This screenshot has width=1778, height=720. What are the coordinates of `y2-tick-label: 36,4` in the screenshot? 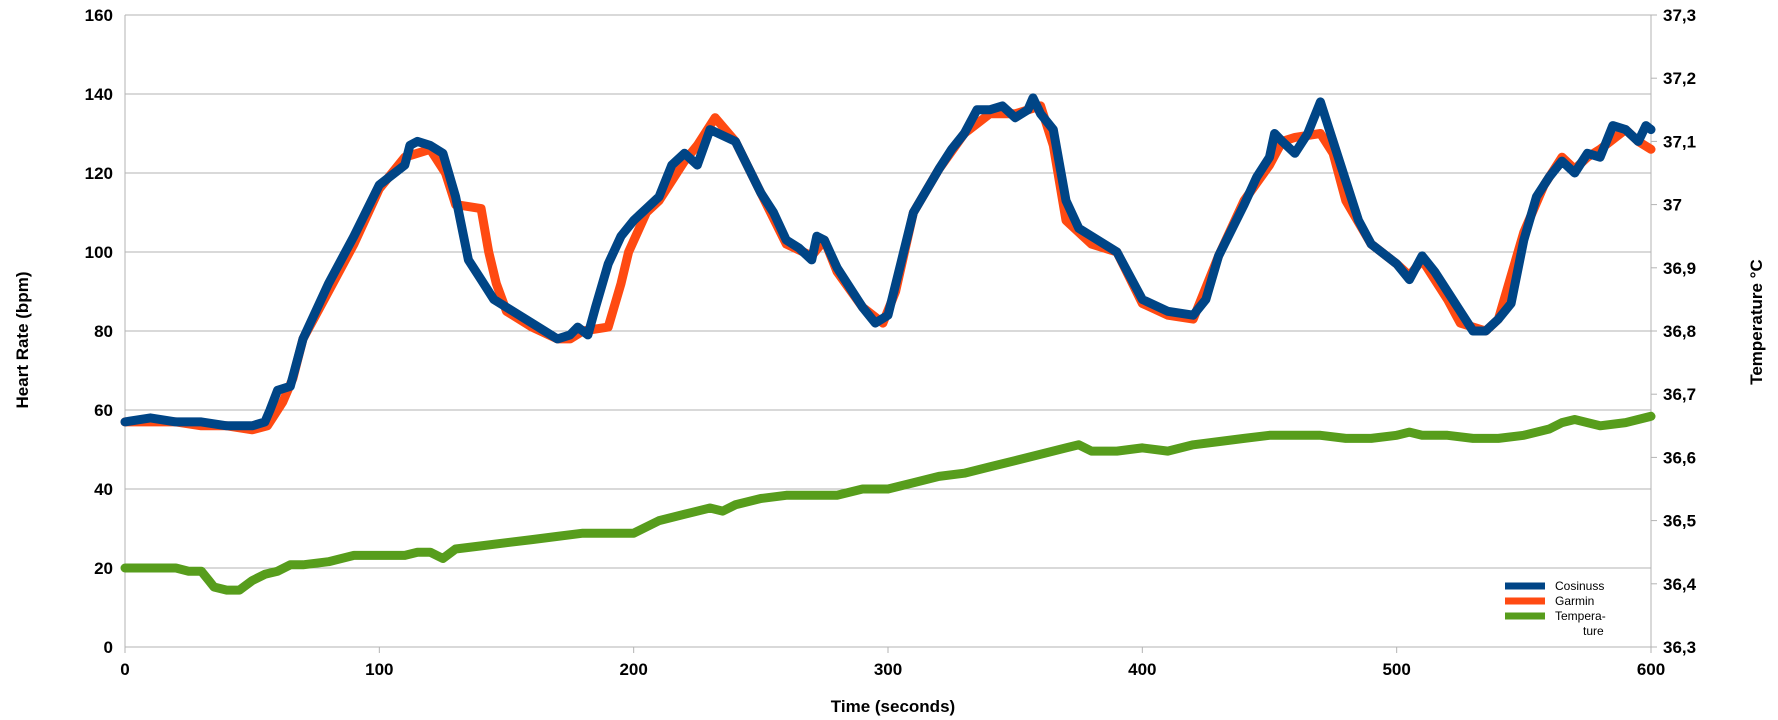 It's located at (1680, 584).